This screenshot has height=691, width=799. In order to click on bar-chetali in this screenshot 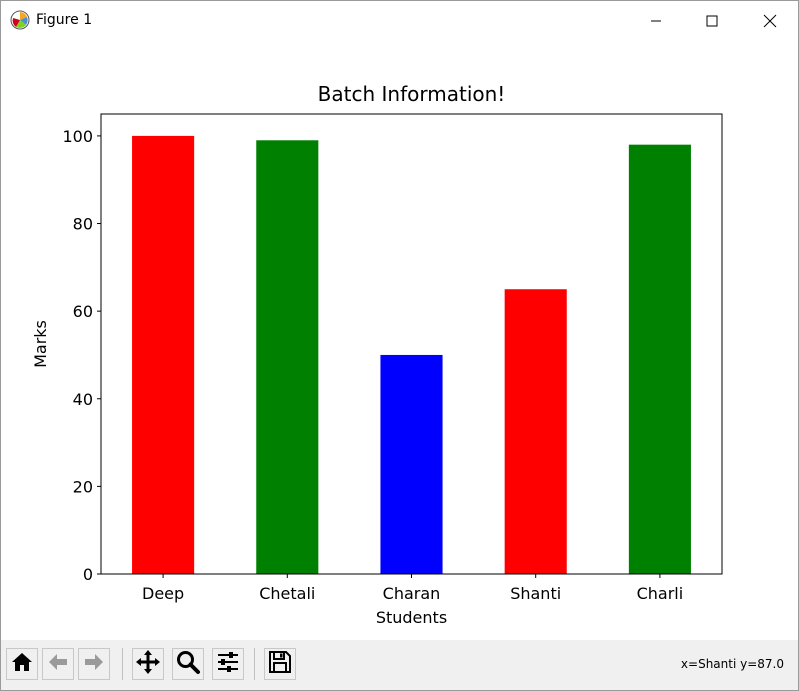, I will do `click(287, 357)`.